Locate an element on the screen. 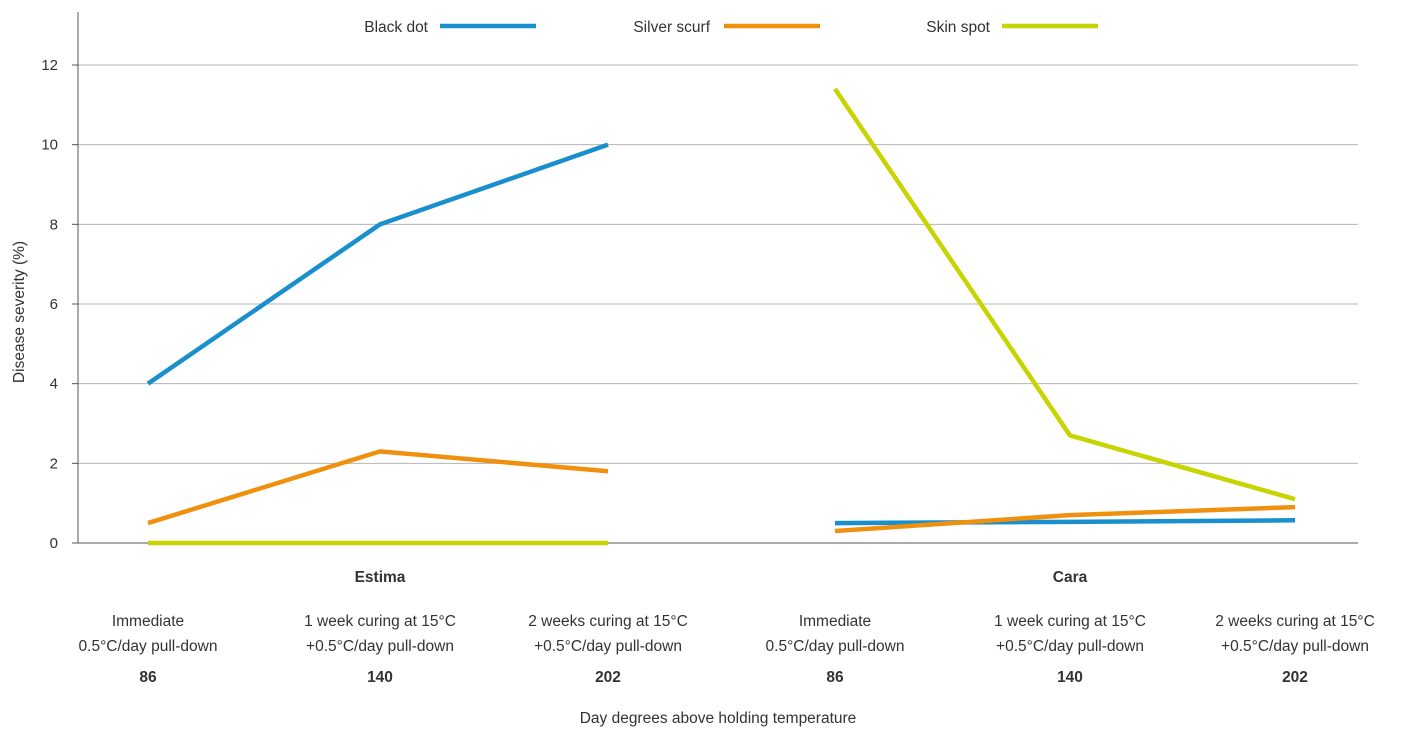 The width and height of the screenshot is (1402, 731). black-dot-line-estima is located at coordinates (377, 264).